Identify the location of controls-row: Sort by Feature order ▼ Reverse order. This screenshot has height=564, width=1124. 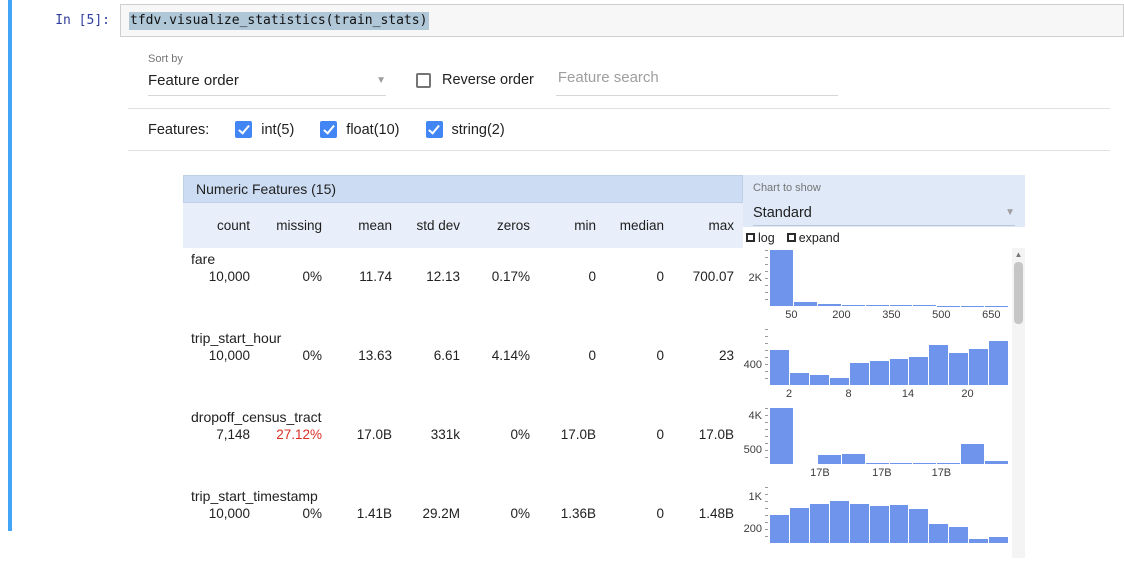
(619, 81).